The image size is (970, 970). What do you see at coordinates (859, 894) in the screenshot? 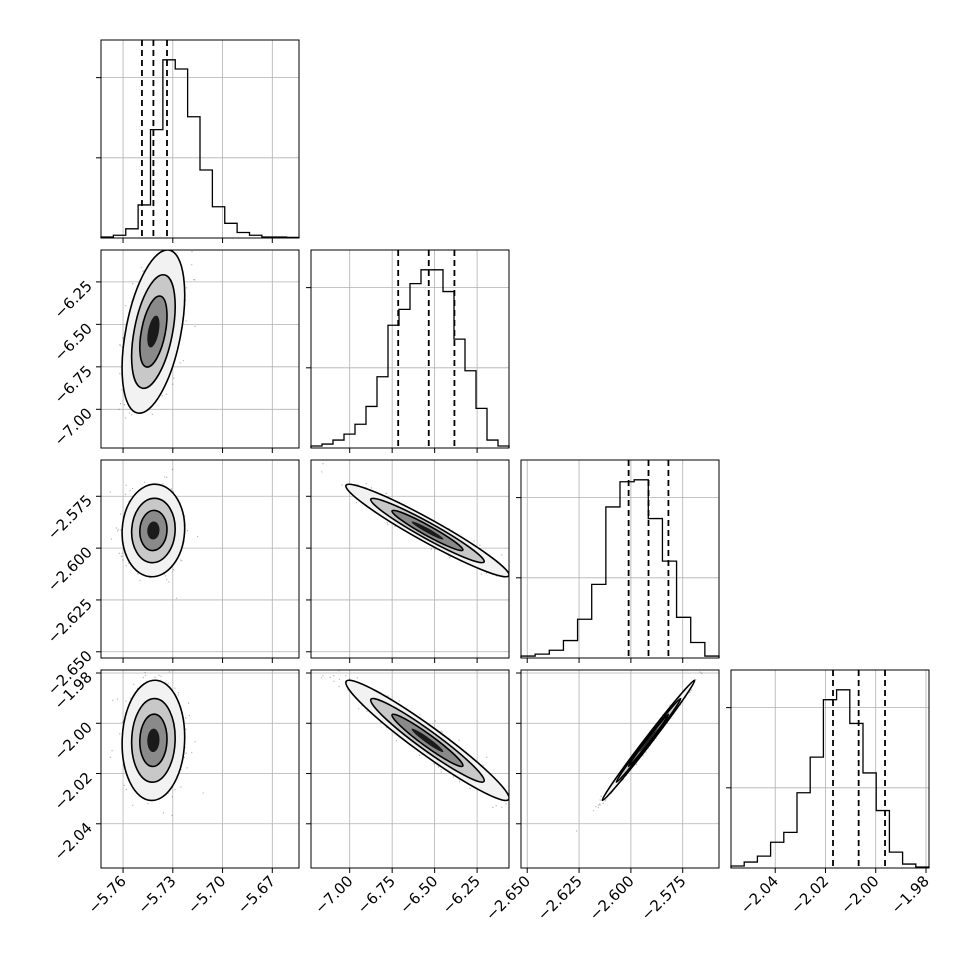
I see `x-tick-label: −2.00` at bounding box center [859, 894].